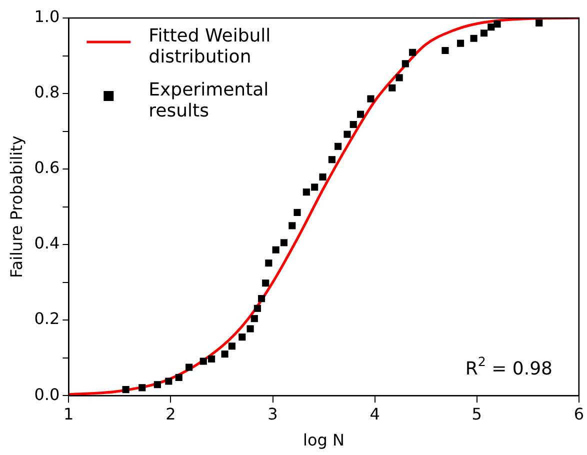 The height and width of the screenshot is (455, 587). I want to click on y-tick-label: 1.0, so click(47, 16).